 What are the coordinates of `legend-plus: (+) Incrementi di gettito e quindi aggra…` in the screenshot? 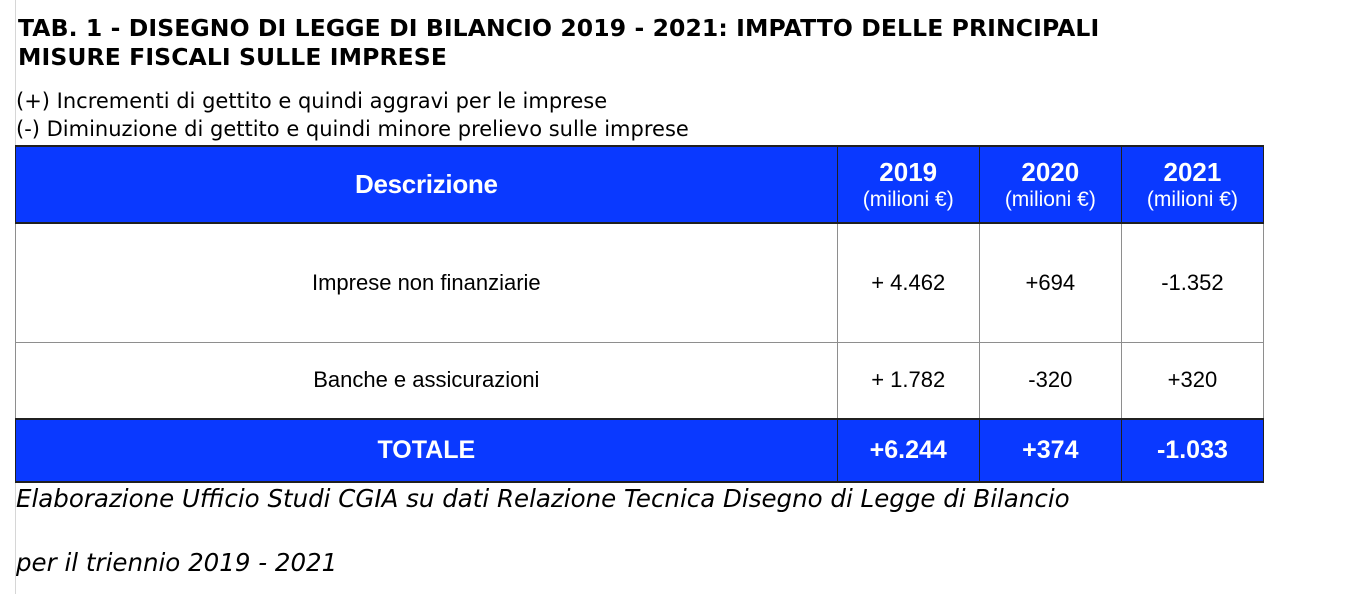 It's located at (312, 101).